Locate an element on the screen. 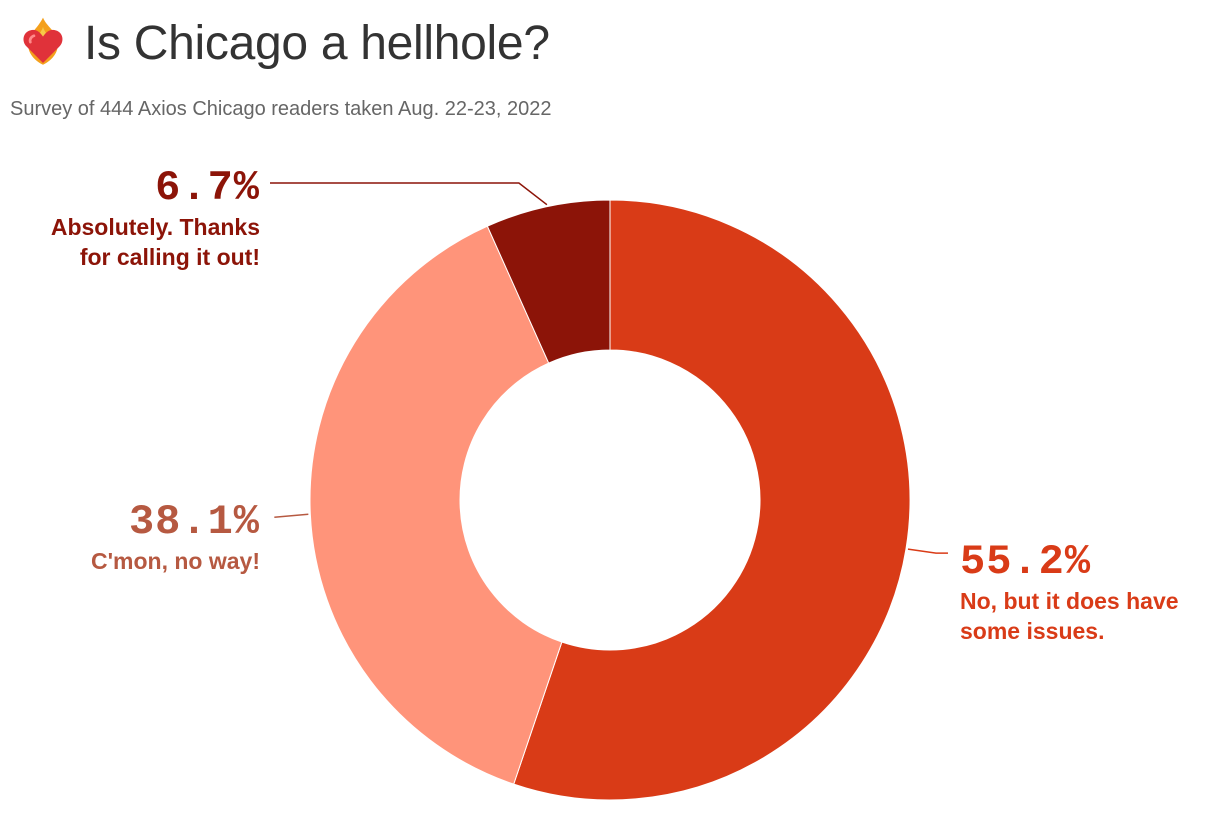  fire-heart-icon is located at coordinates (43, 41).